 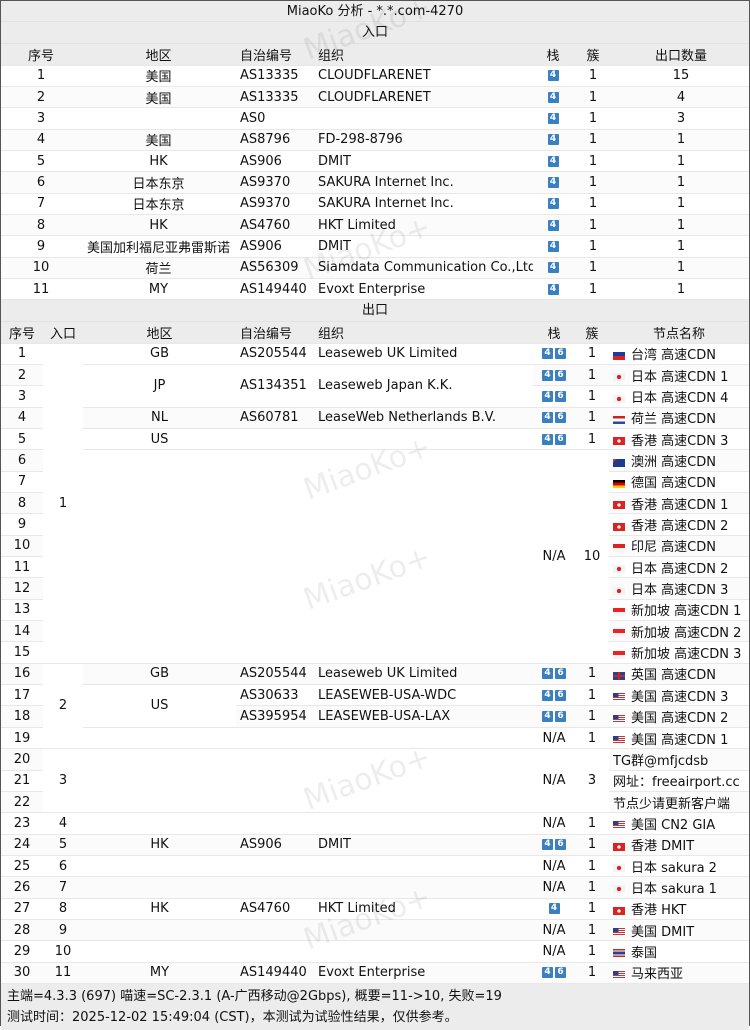 I want to click on flag-de-icon, so click(x=619, y=483).